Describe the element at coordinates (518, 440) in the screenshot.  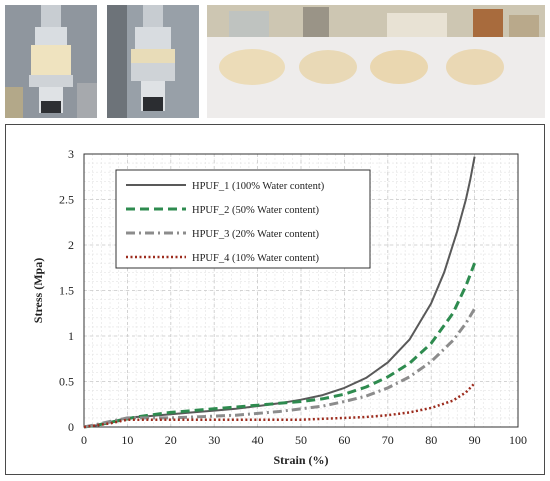
I see `x-tick-label: 100` at that location.